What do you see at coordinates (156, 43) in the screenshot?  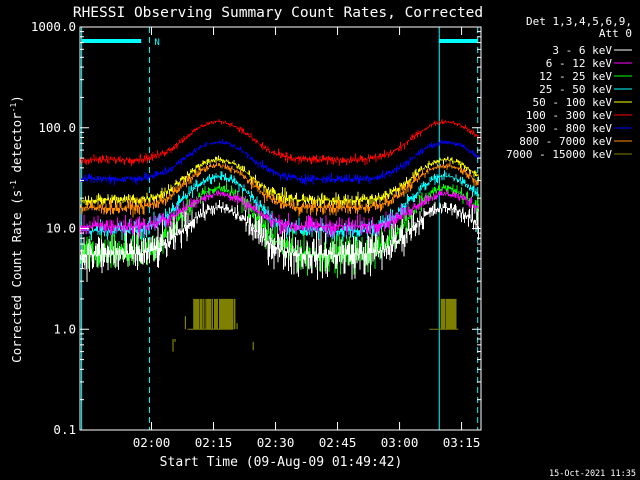 I see `night-flag-label: N` at bounding box center [156, 43].